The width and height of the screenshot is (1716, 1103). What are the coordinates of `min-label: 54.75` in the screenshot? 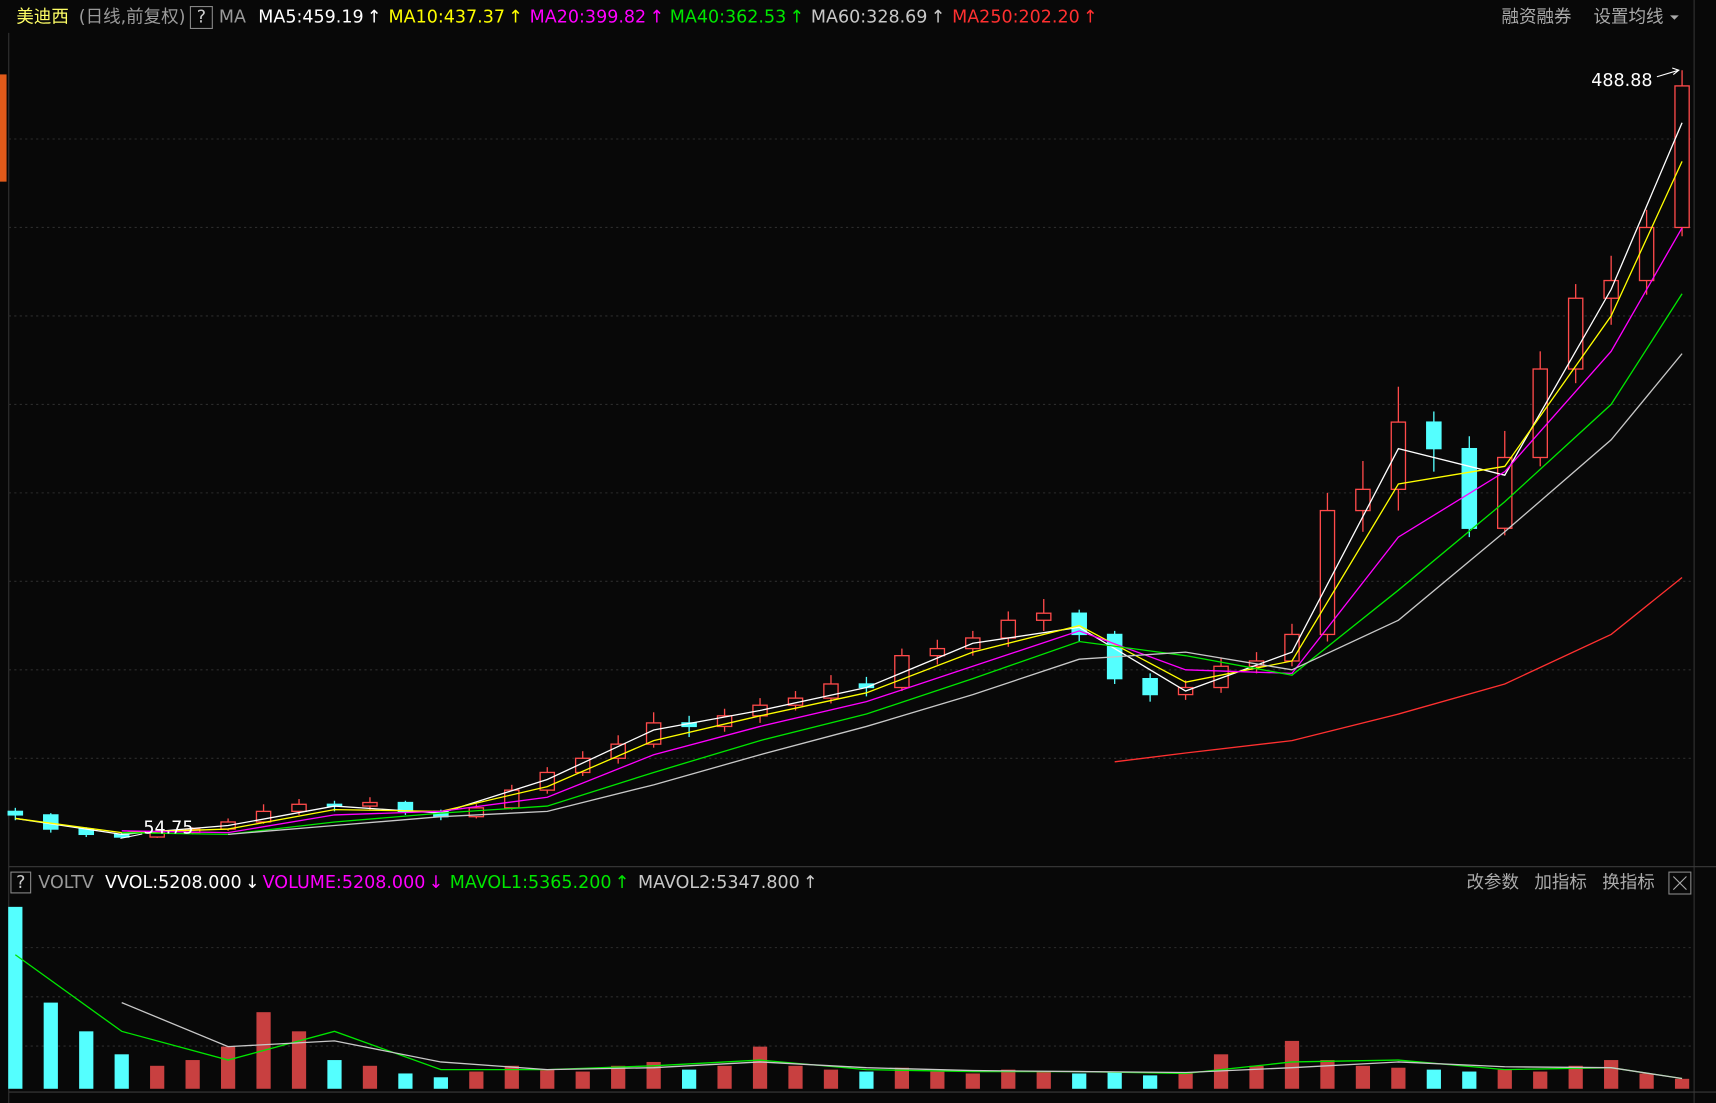 It's located at (168, 829).